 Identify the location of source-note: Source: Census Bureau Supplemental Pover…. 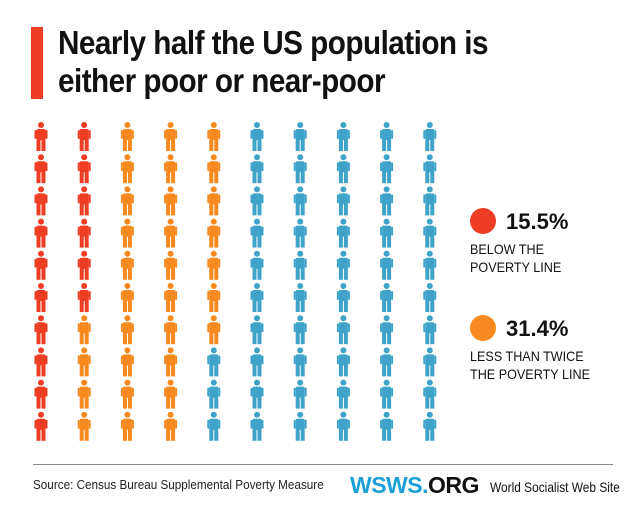
(178, 484).